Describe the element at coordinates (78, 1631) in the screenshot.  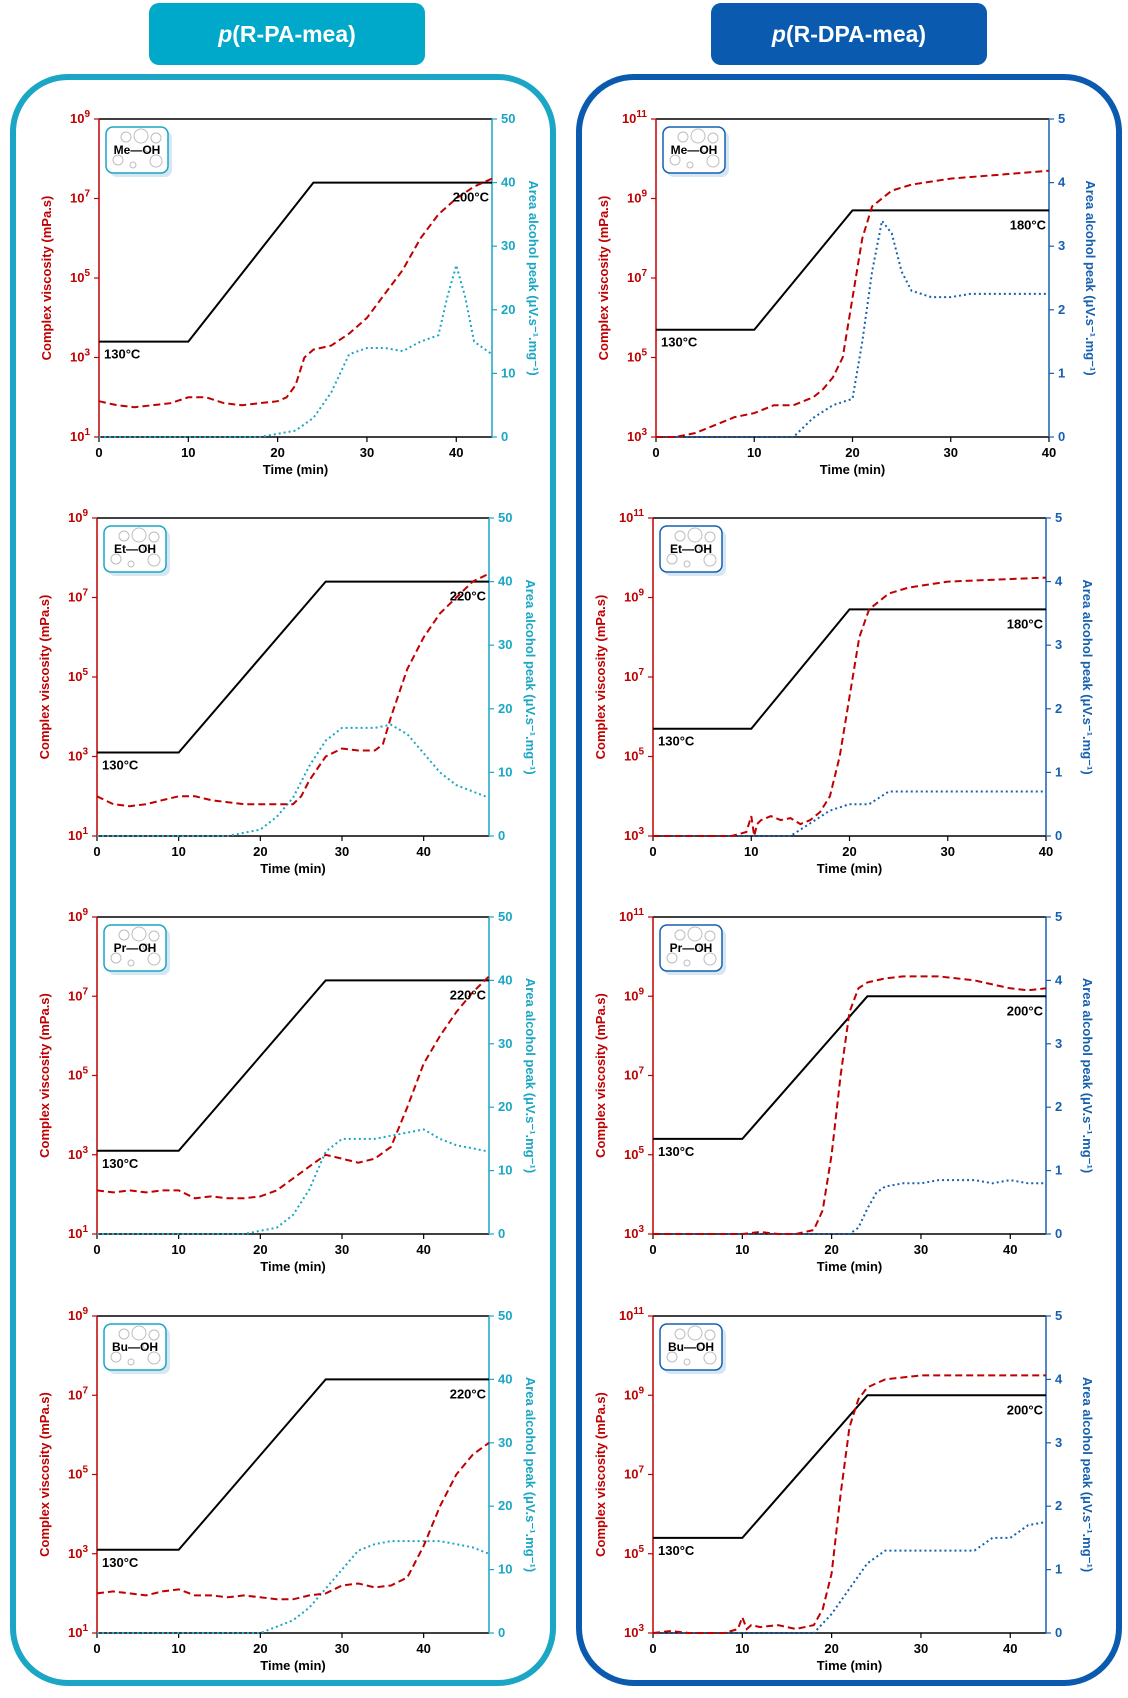
I see `y-tick-label: 10¹` at that location.